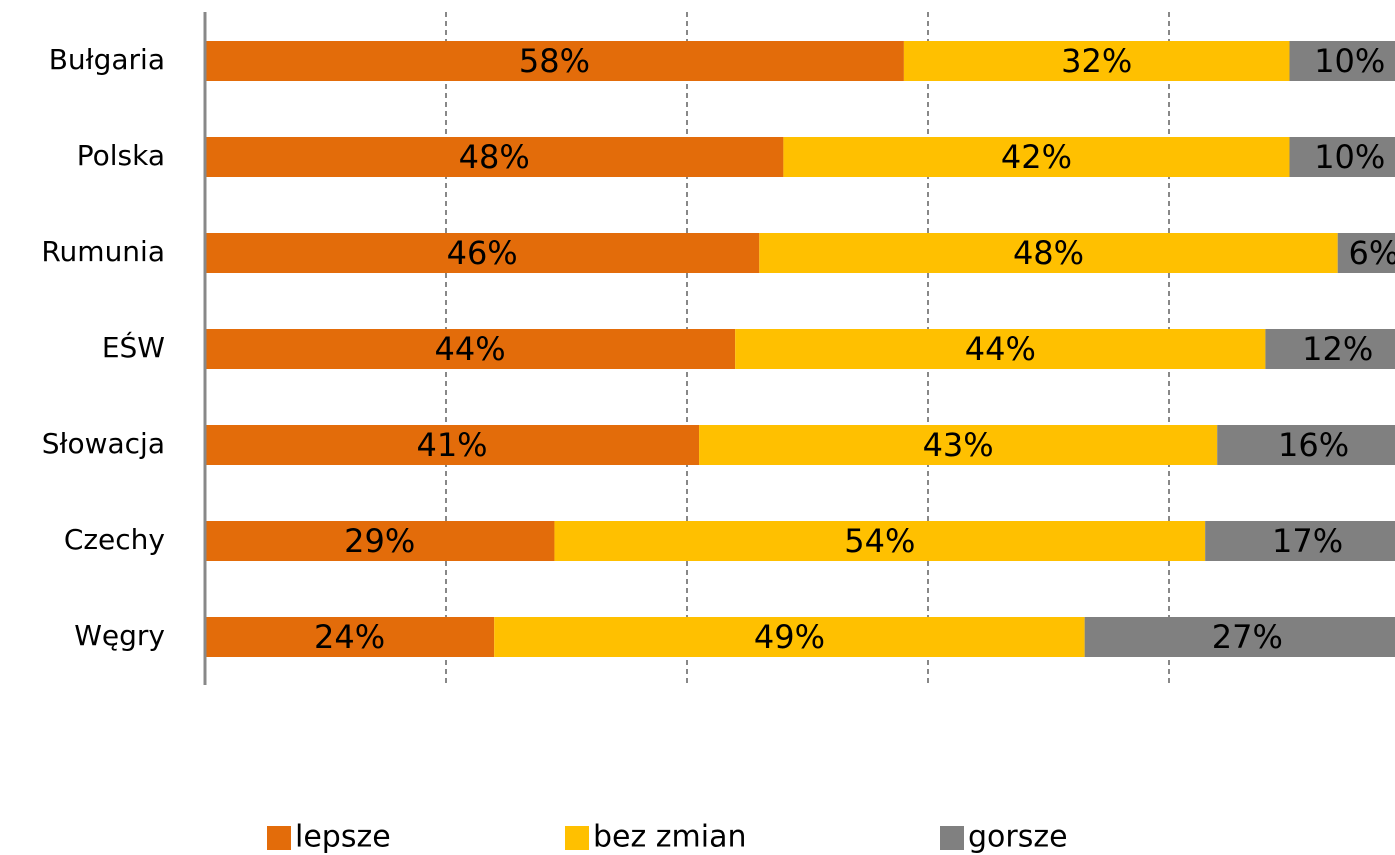 This screenshot has height=855, width=1395. I want to click on data-label: 27%, so click(1247, 637).